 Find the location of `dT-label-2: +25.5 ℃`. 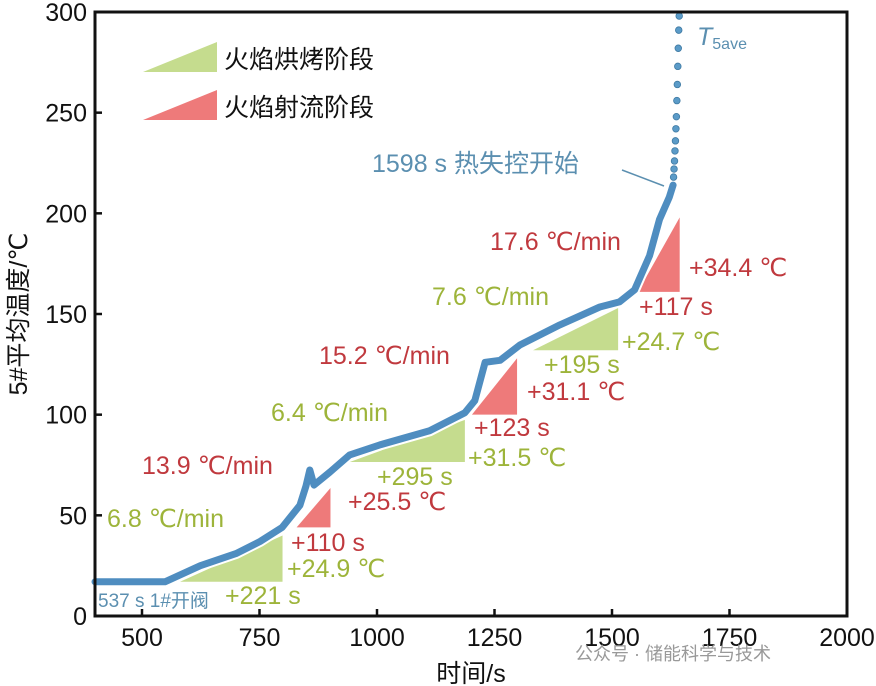

dT-label-2: +25.5 ℃ is located at coordinates (397, 502).